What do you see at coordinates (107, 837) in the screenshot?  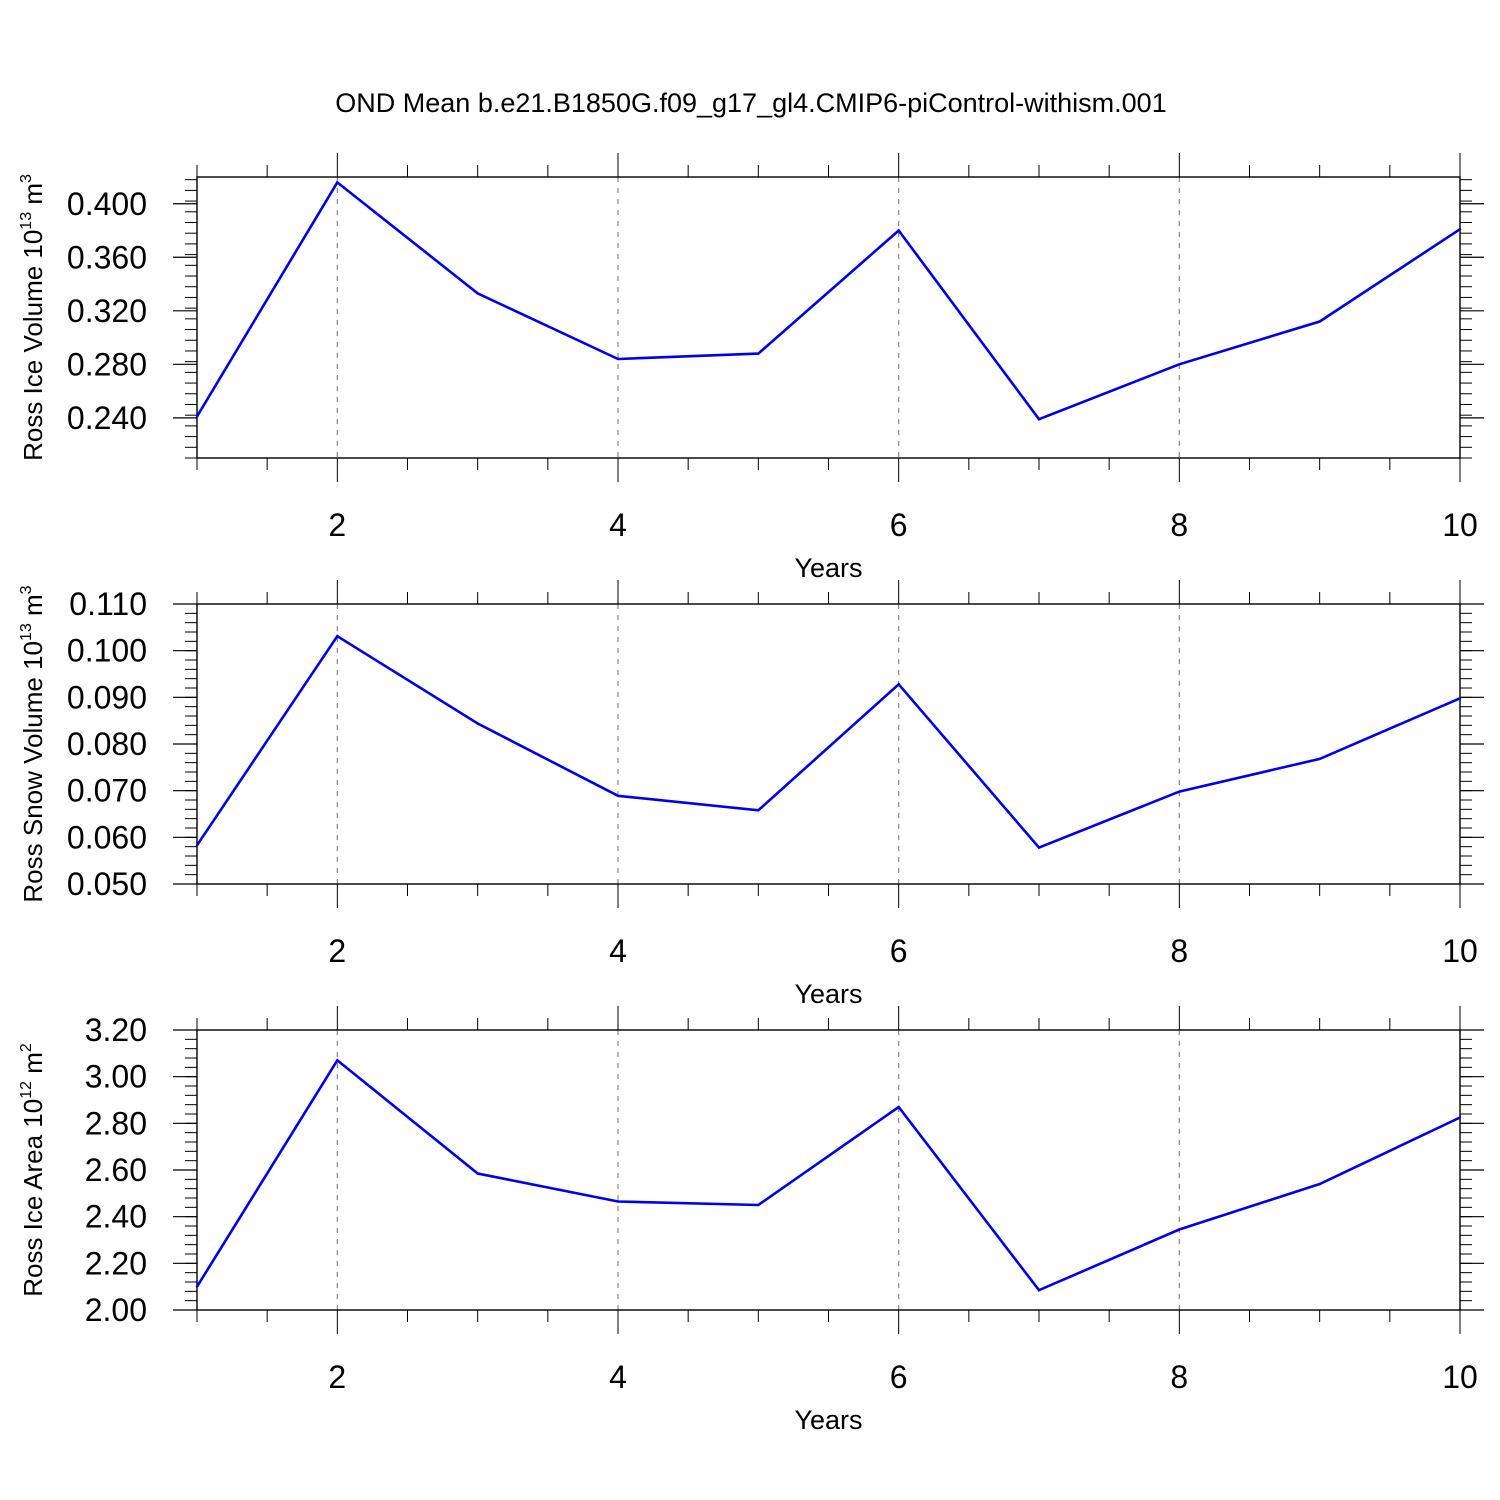 I see `y-tick-label: 0.060` at bounding box center [107, 837].